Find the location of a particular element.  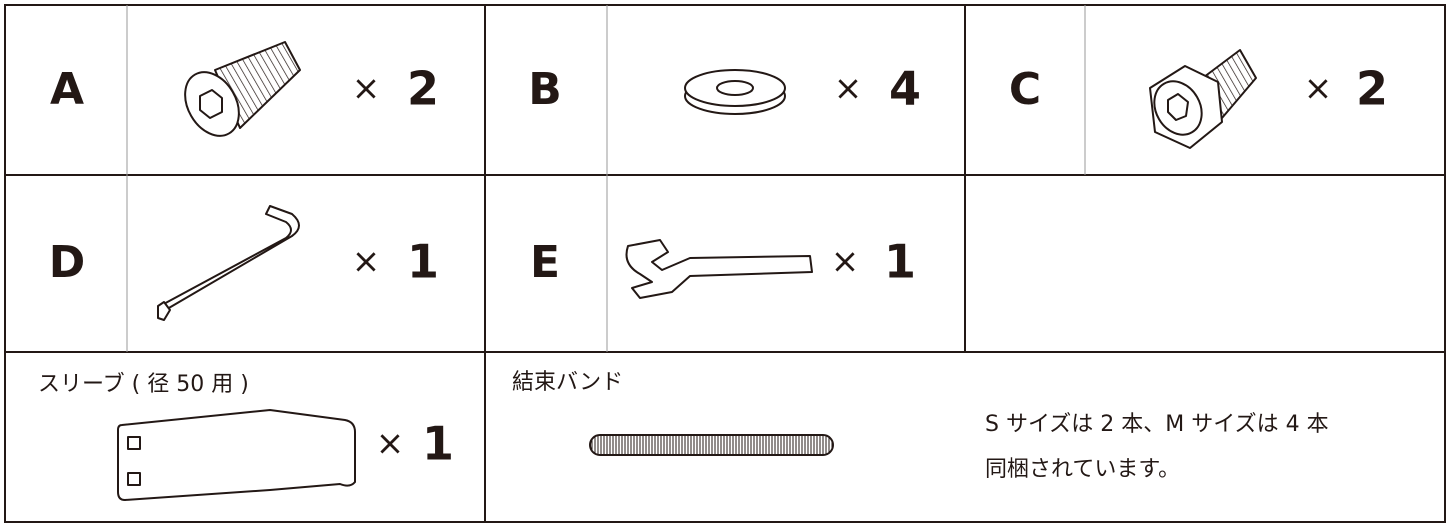

part-letter: E is located at coordinates (545, 262).